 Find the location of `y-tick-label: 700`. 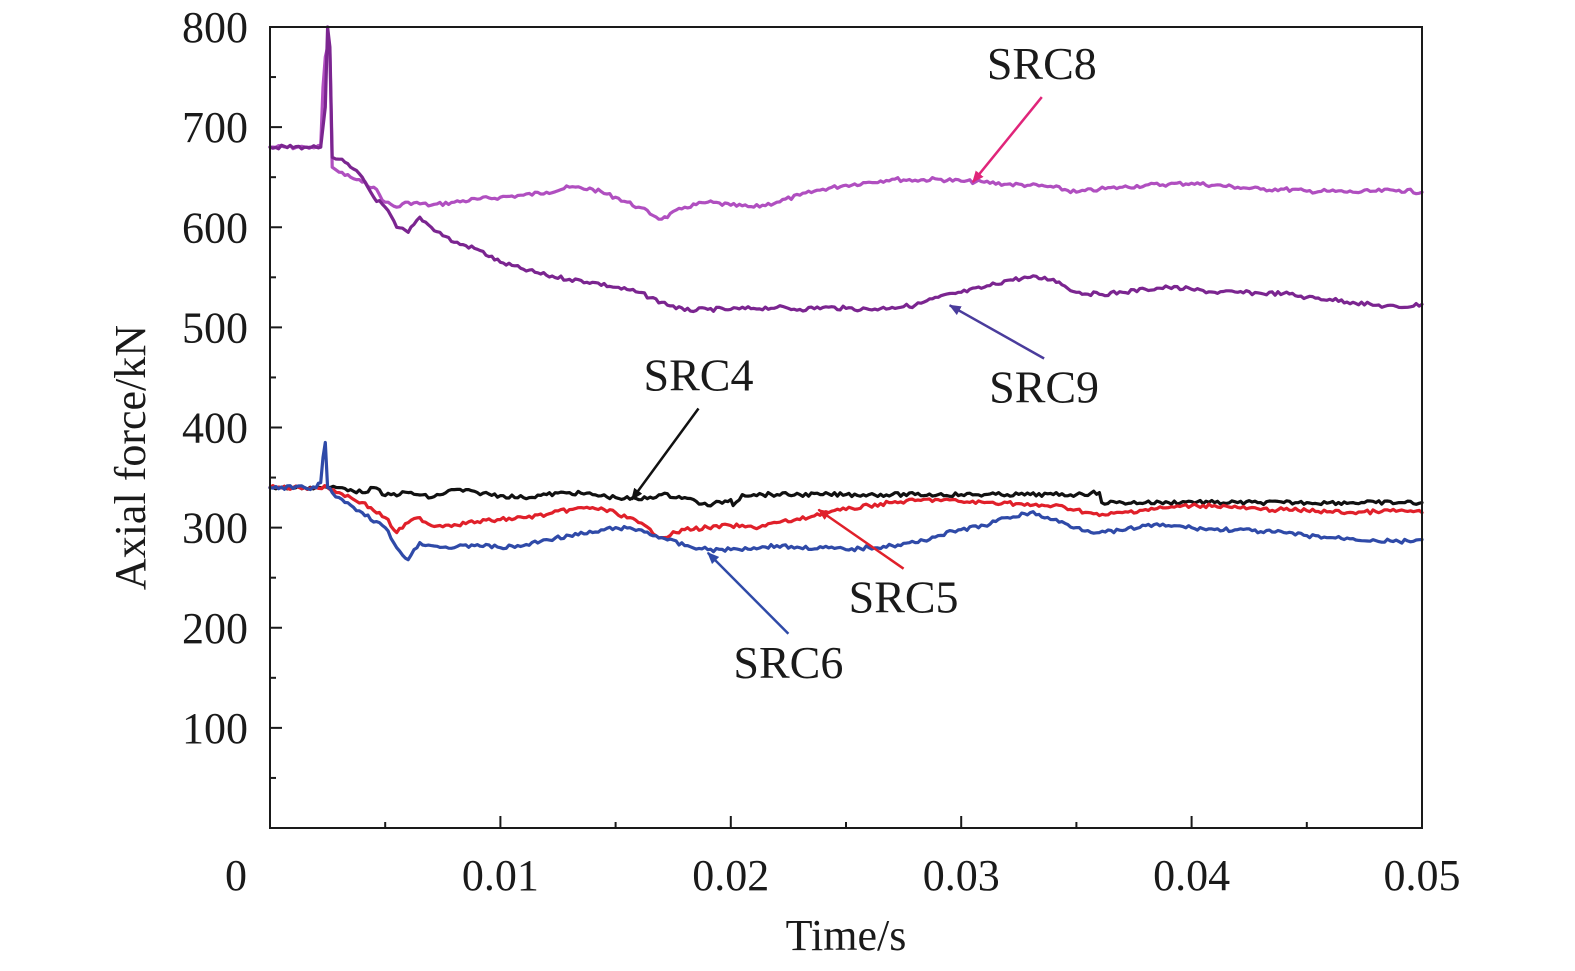

y-tick-label: 700 is located at coordinates (215, 127).